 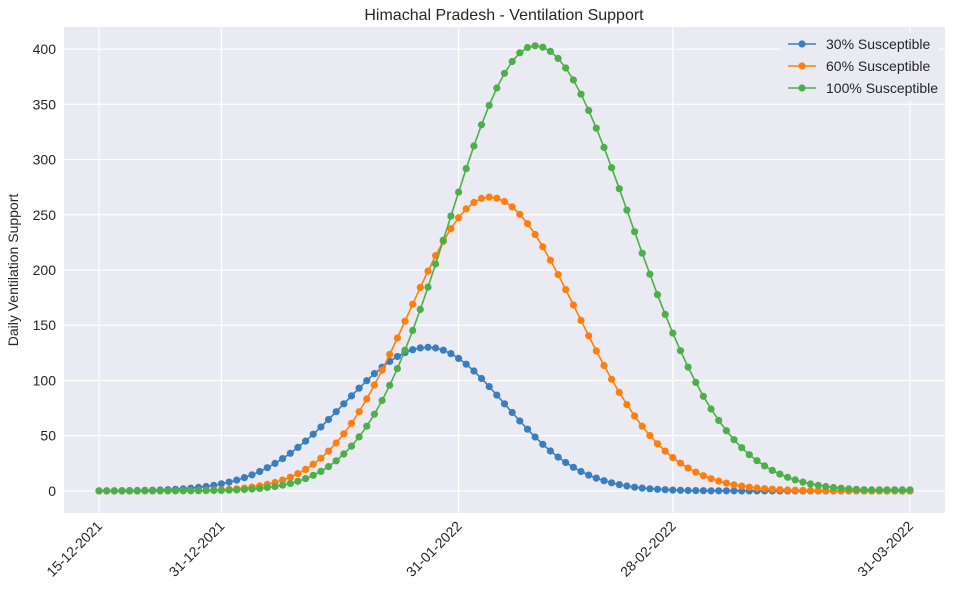 What do you see at coordinates (45, 215) in the screenshot?
I see `y-tick-label: 250` at bounding box center [45, 215].